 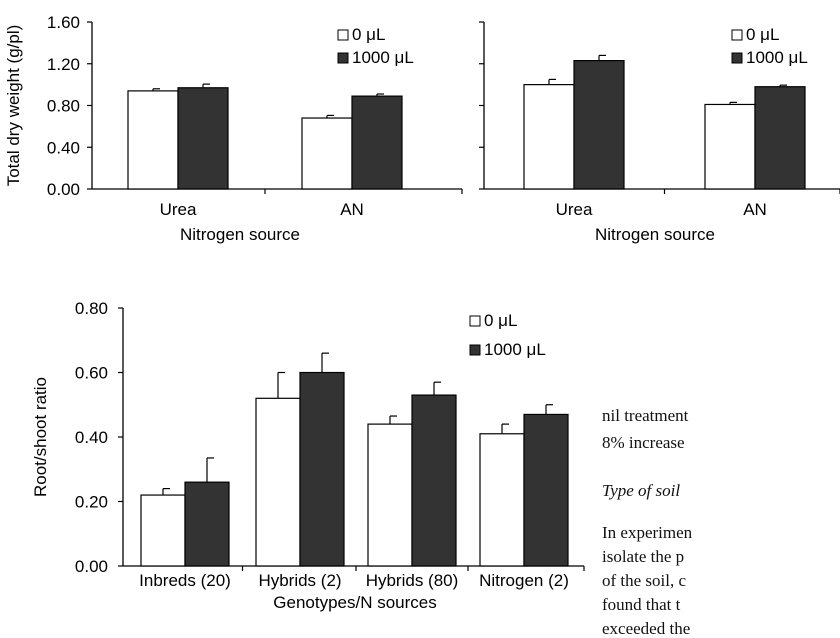 What do you see at coordinates (91, 373) in the screenshot?
I see `y-tick-label: 0.60` at bounding box center [91, 373].